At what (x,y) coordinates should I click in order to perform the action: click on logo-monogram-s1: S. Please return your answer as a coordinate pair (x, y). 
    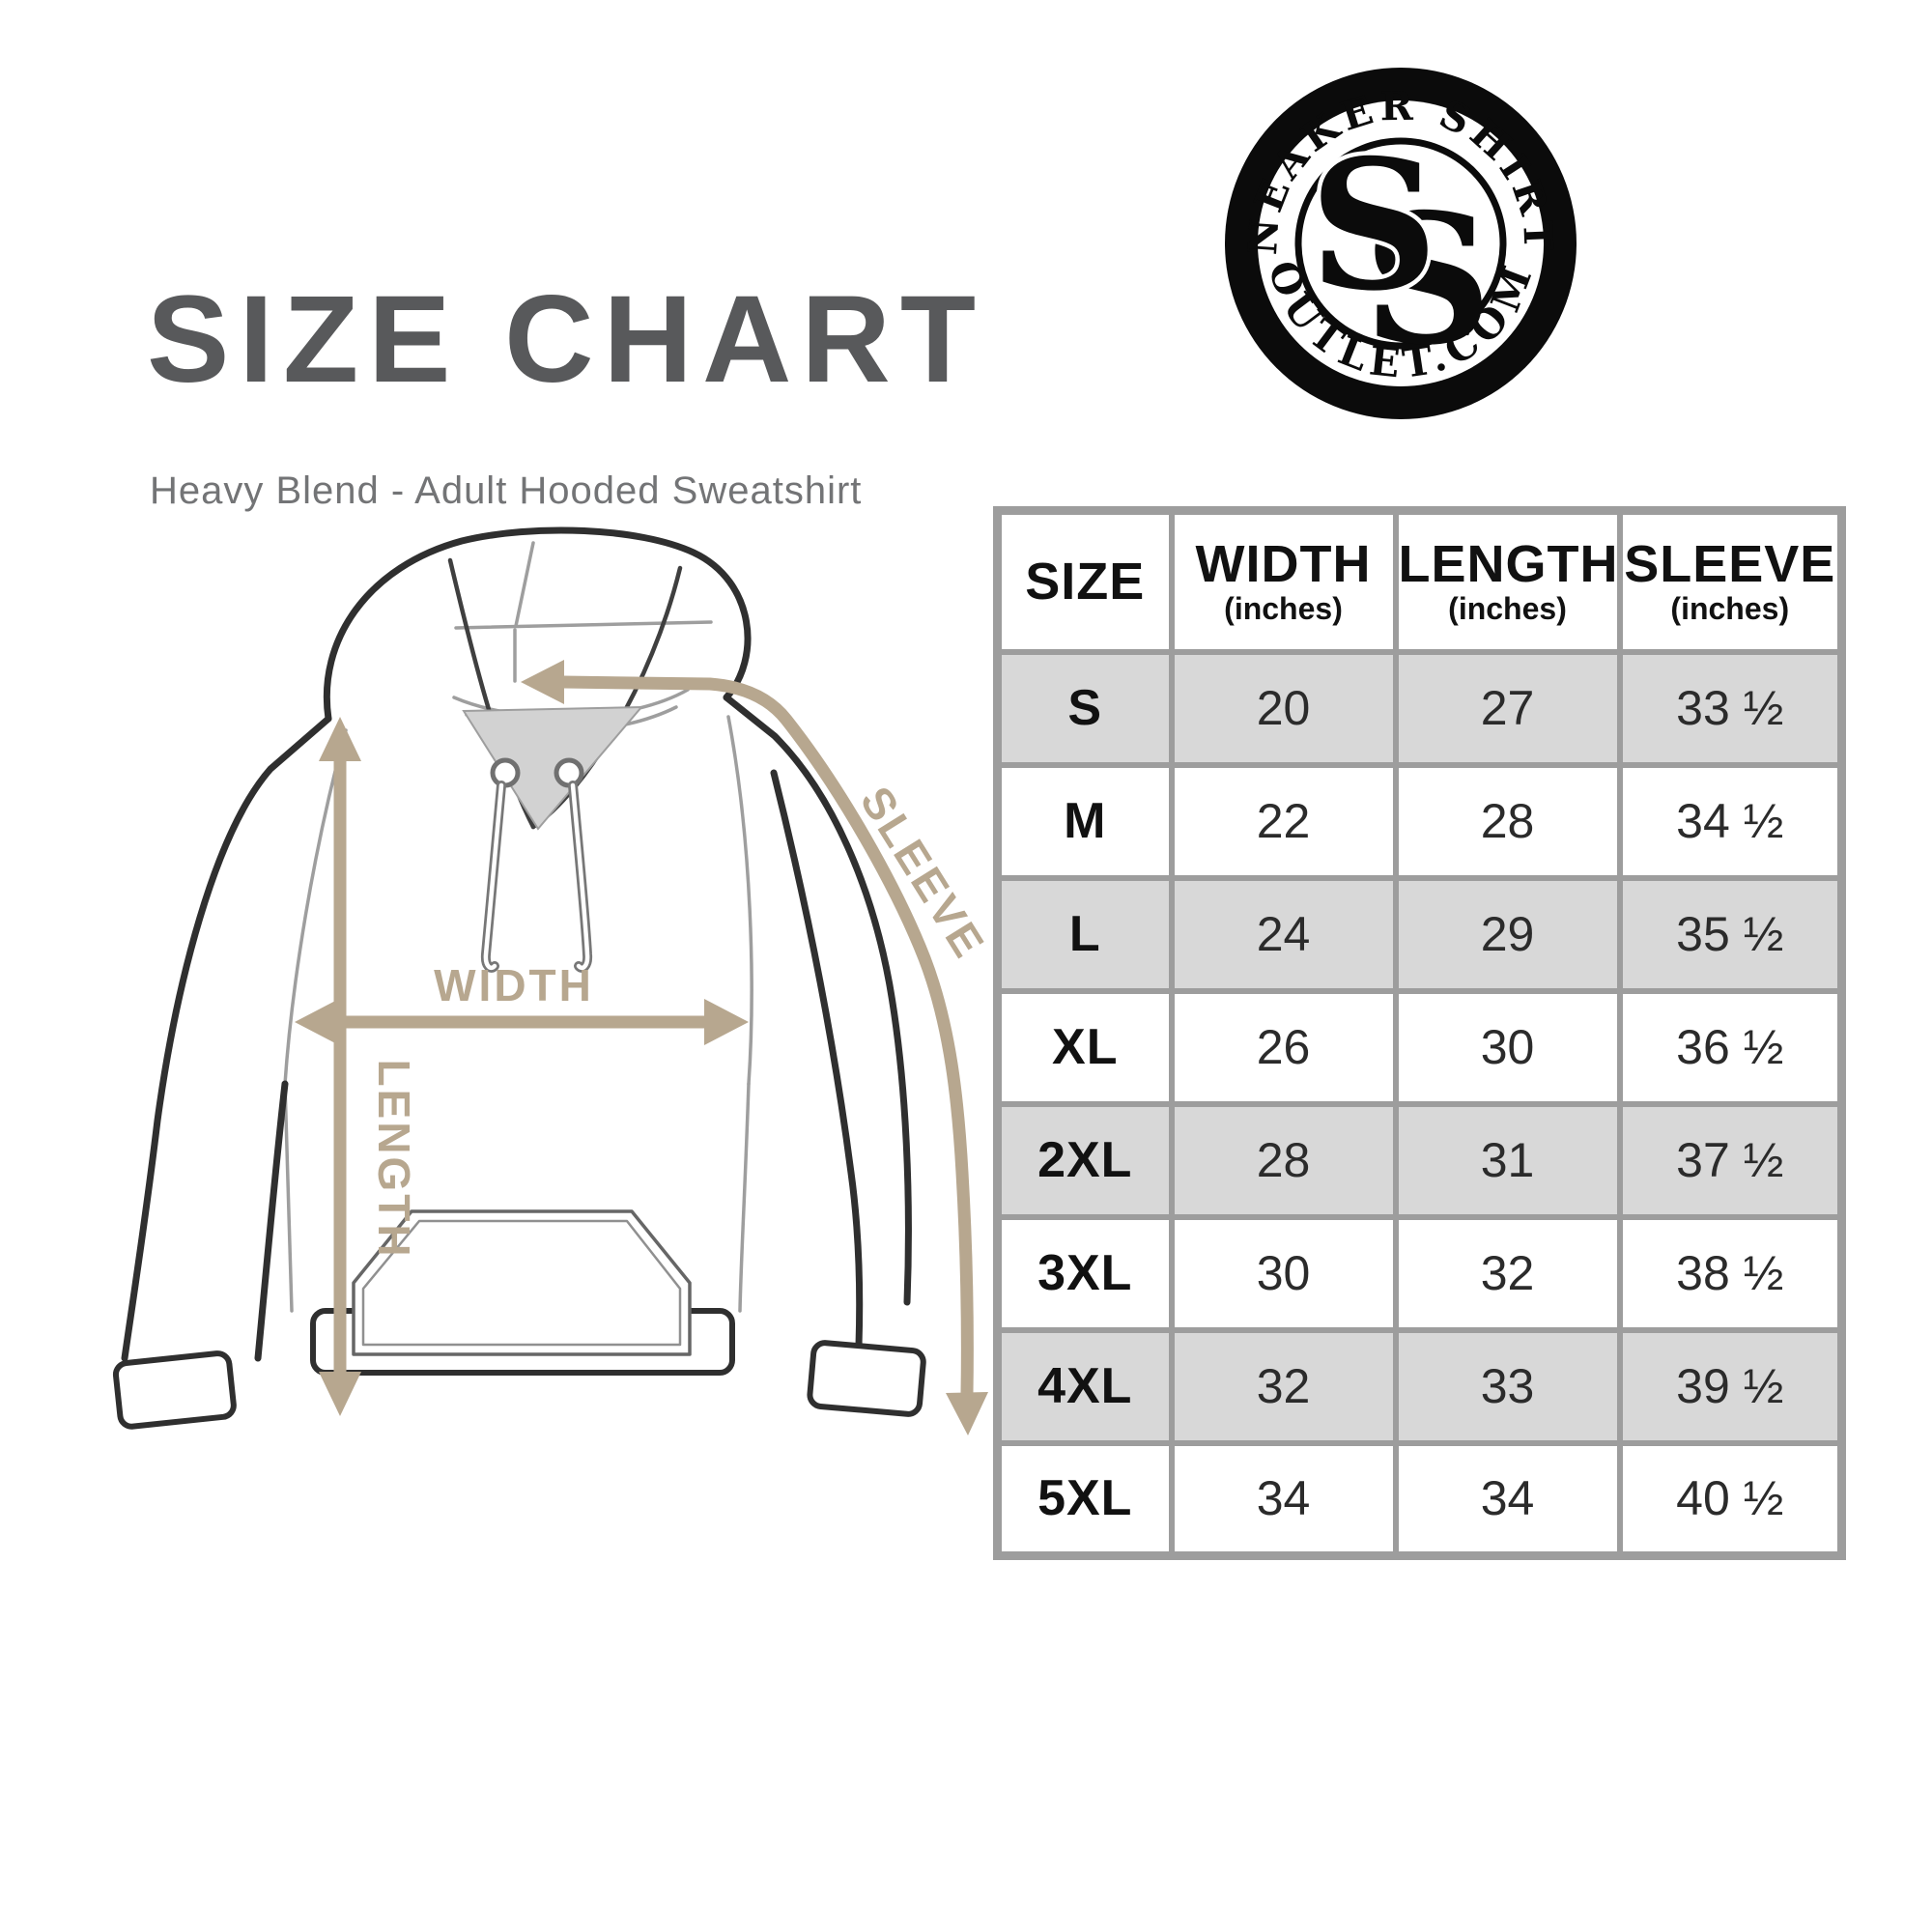
    Looking at the image, I should click on (1373, 225).